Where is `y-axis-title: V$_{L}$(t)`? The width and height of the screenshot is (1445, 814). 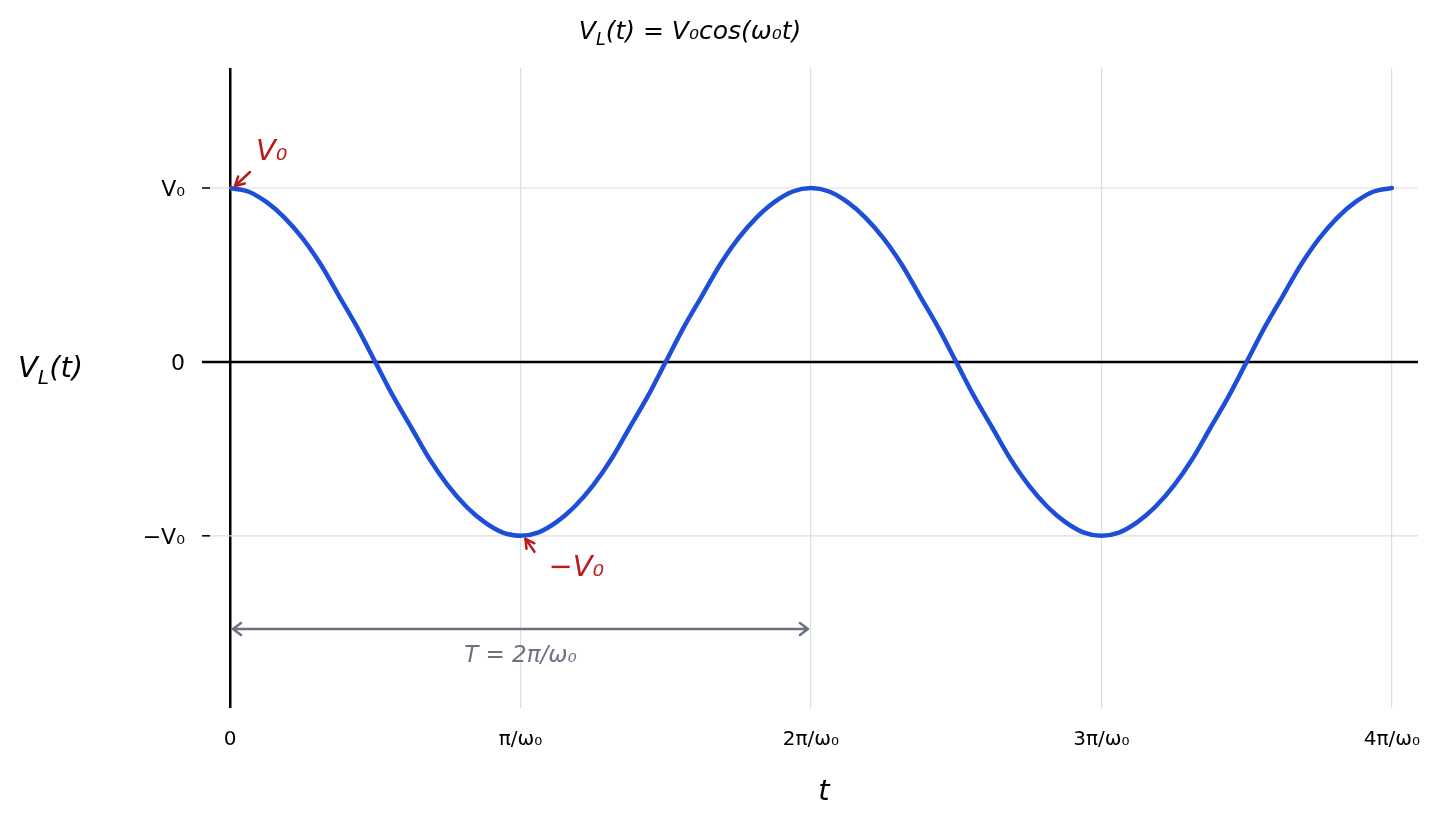
y-axis-title: V$_{L}$(t) is located at coordinates (51, 369).